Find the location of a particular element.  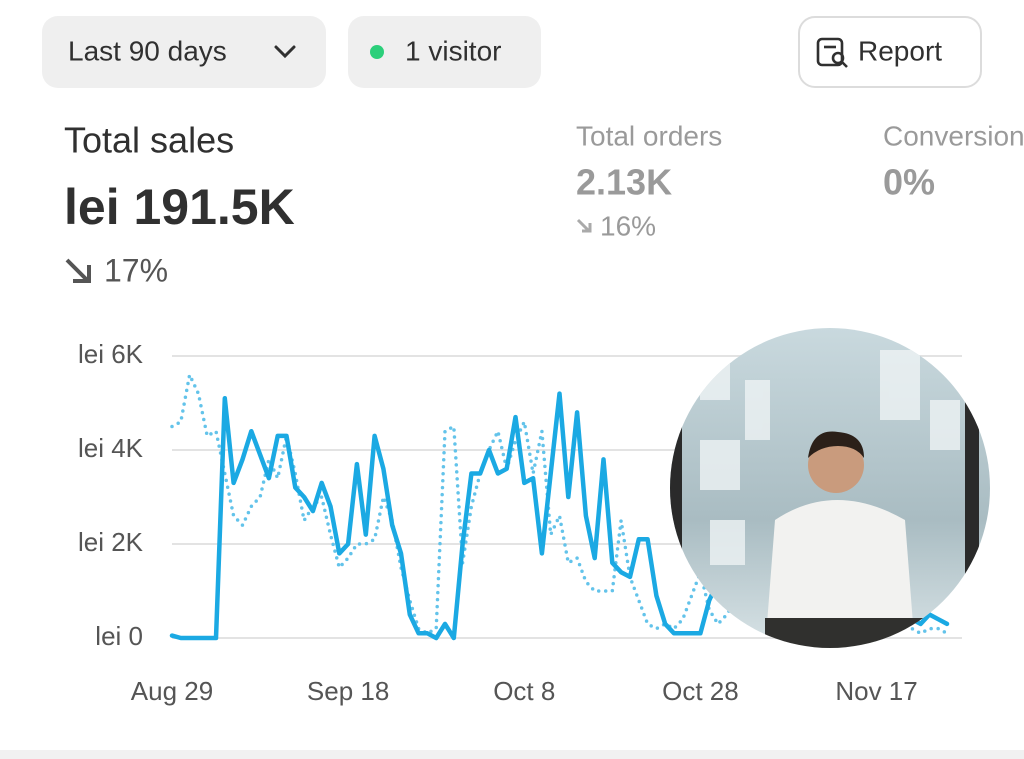

x-tick-label: Sep 18 is located at coordinates (348, 691).